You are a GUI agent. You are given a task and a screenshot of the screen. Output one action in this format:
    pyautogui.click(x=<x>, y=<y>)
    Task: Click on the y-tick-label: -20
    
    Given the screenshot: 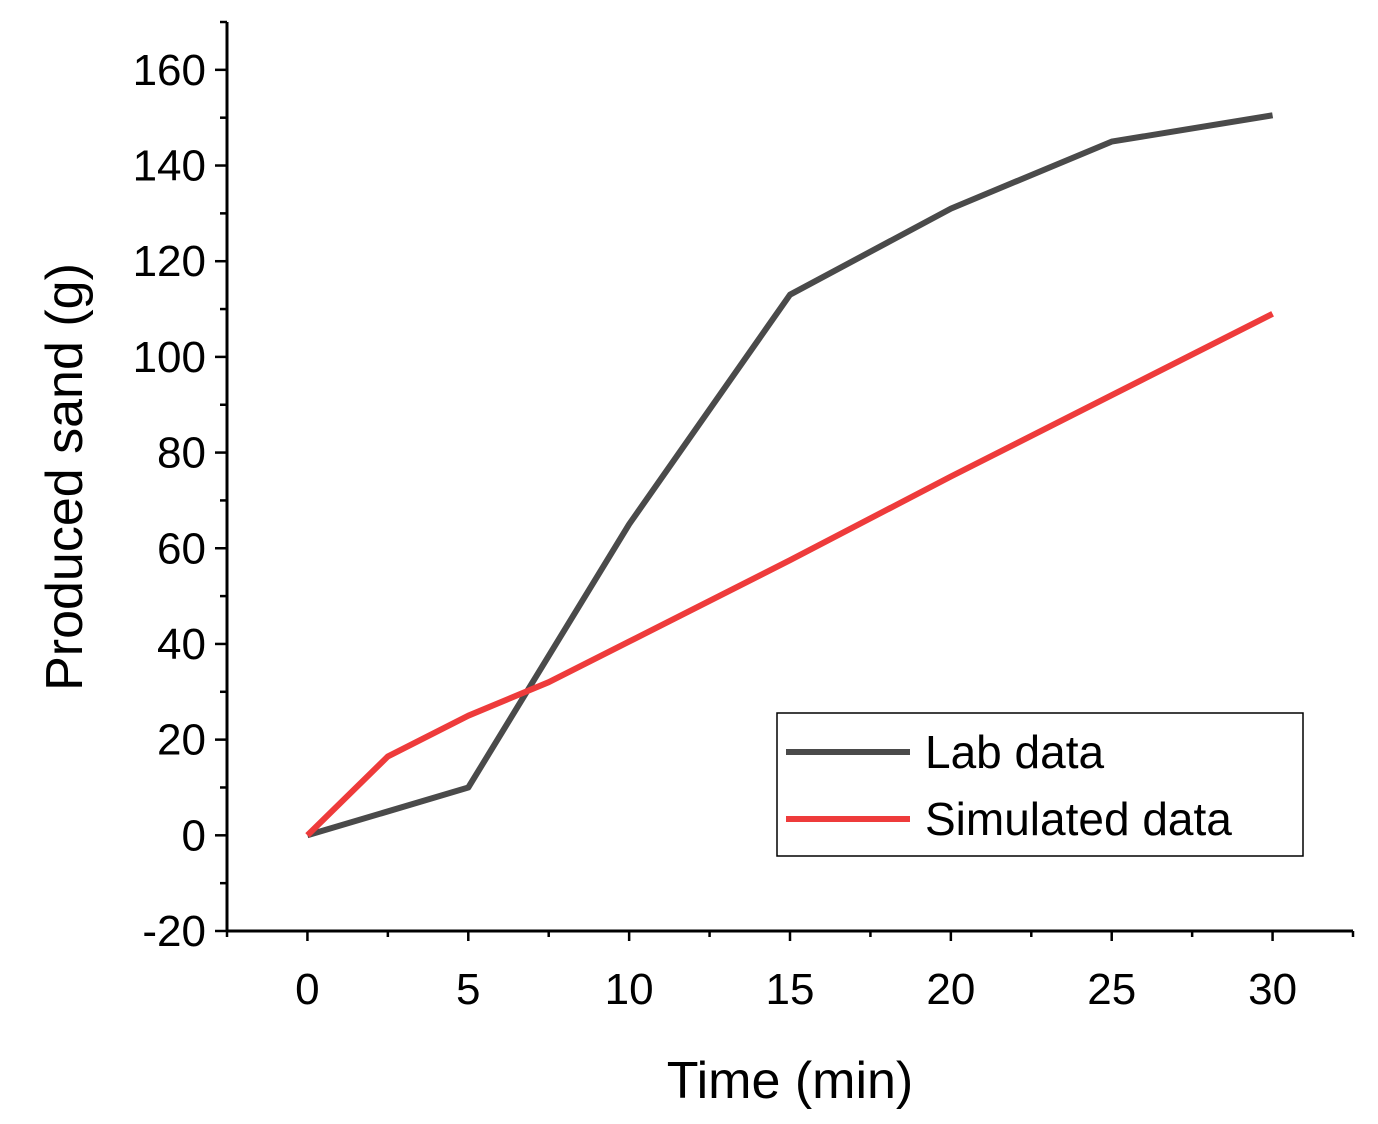 What is the action you would take?
    pyautogui.click(x=174, y=931)
    